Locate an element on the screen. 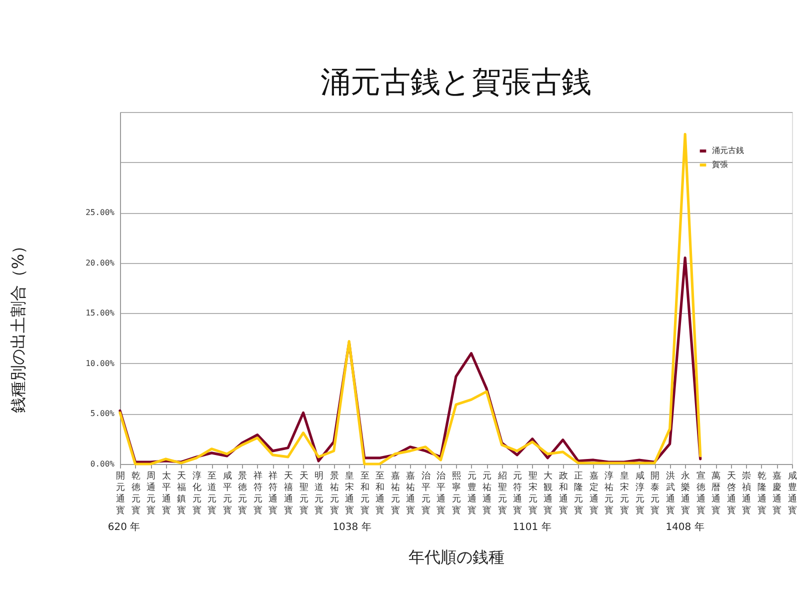 The height and width of the screenshot is (600, 800). y-tick-label: 15.00% is located at coordinates (100, 313).